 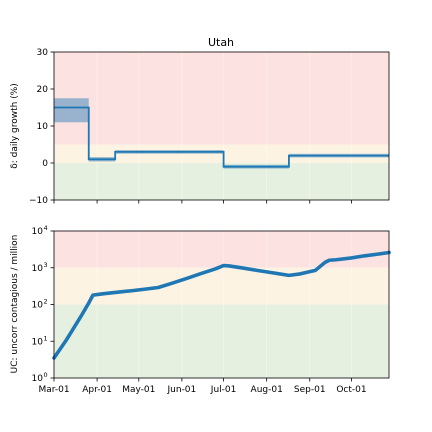 I want to click on x-tick-label: Aug-01, so click(x=267, y=390).